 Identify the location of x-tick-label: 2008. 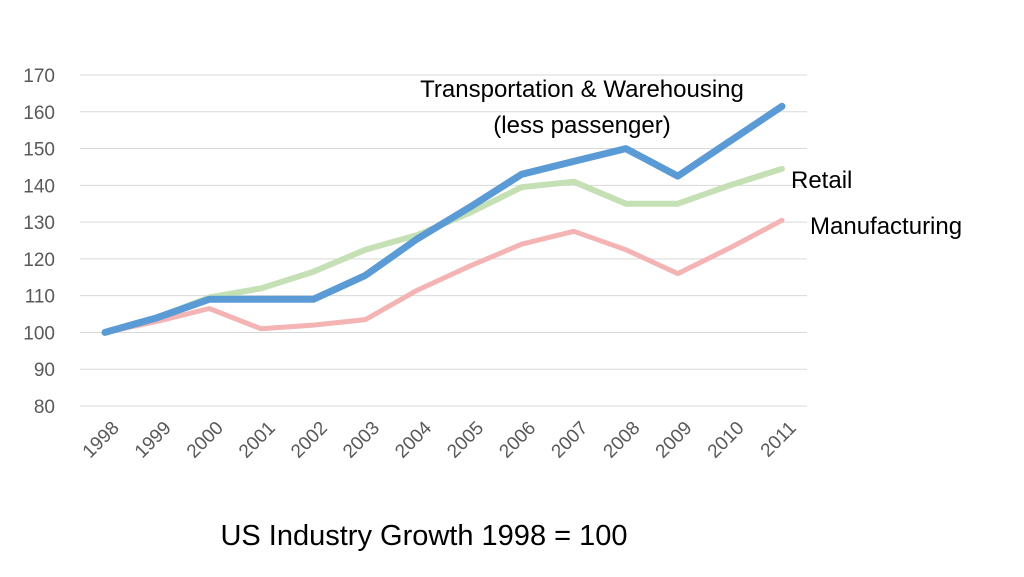
(622, 440).